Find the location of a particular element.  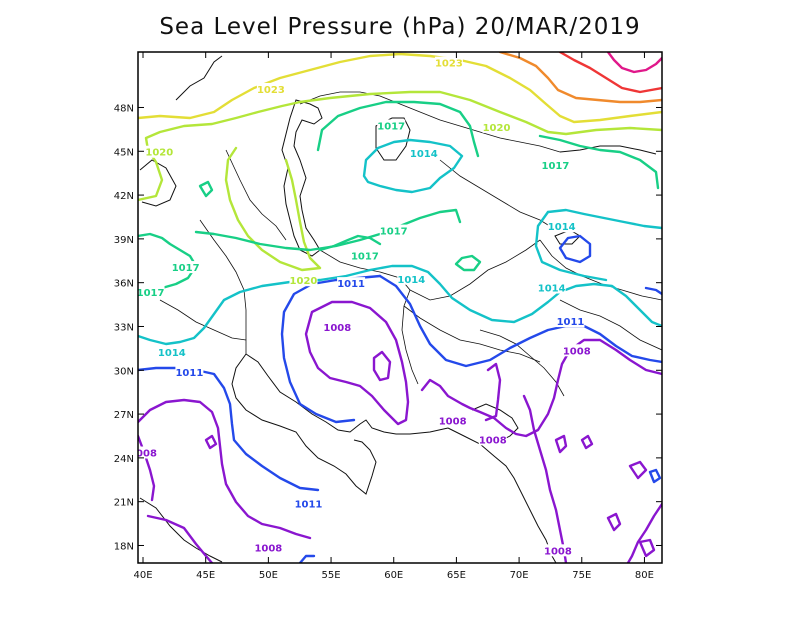

persian-gulf-coast is located at coordinates (347, 394).